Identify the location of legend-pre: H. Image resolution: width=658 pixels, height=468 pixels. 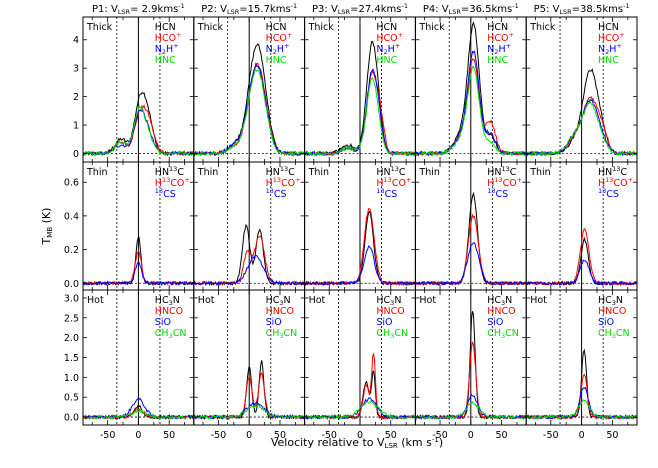
(269, 183).